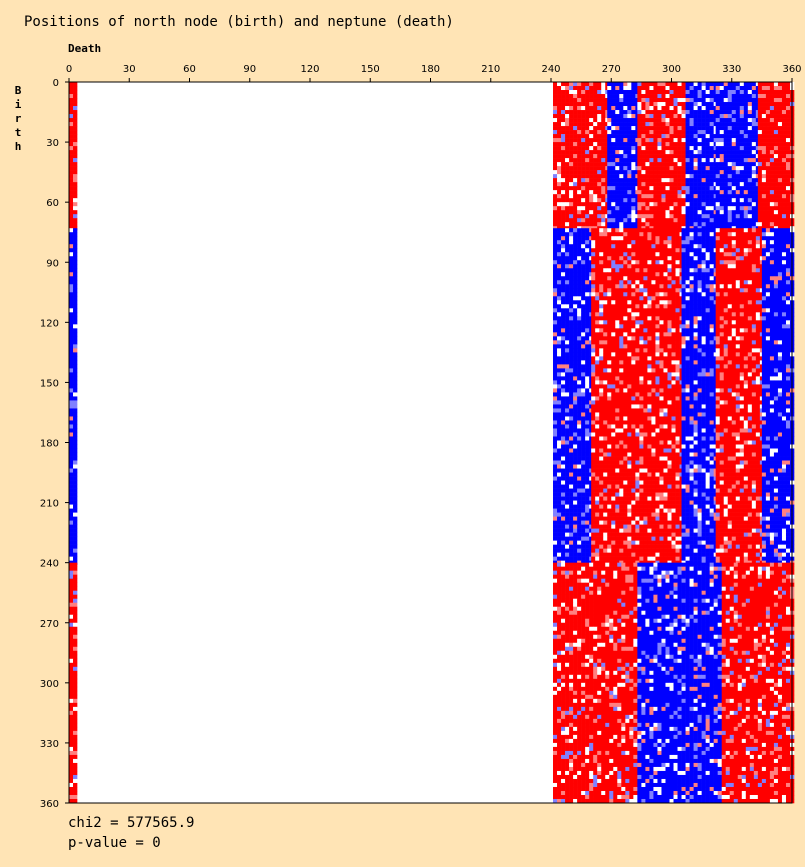 This screenshot has width=805, height=867. I want to click on x-axis-title: Death, so click(85, 48).